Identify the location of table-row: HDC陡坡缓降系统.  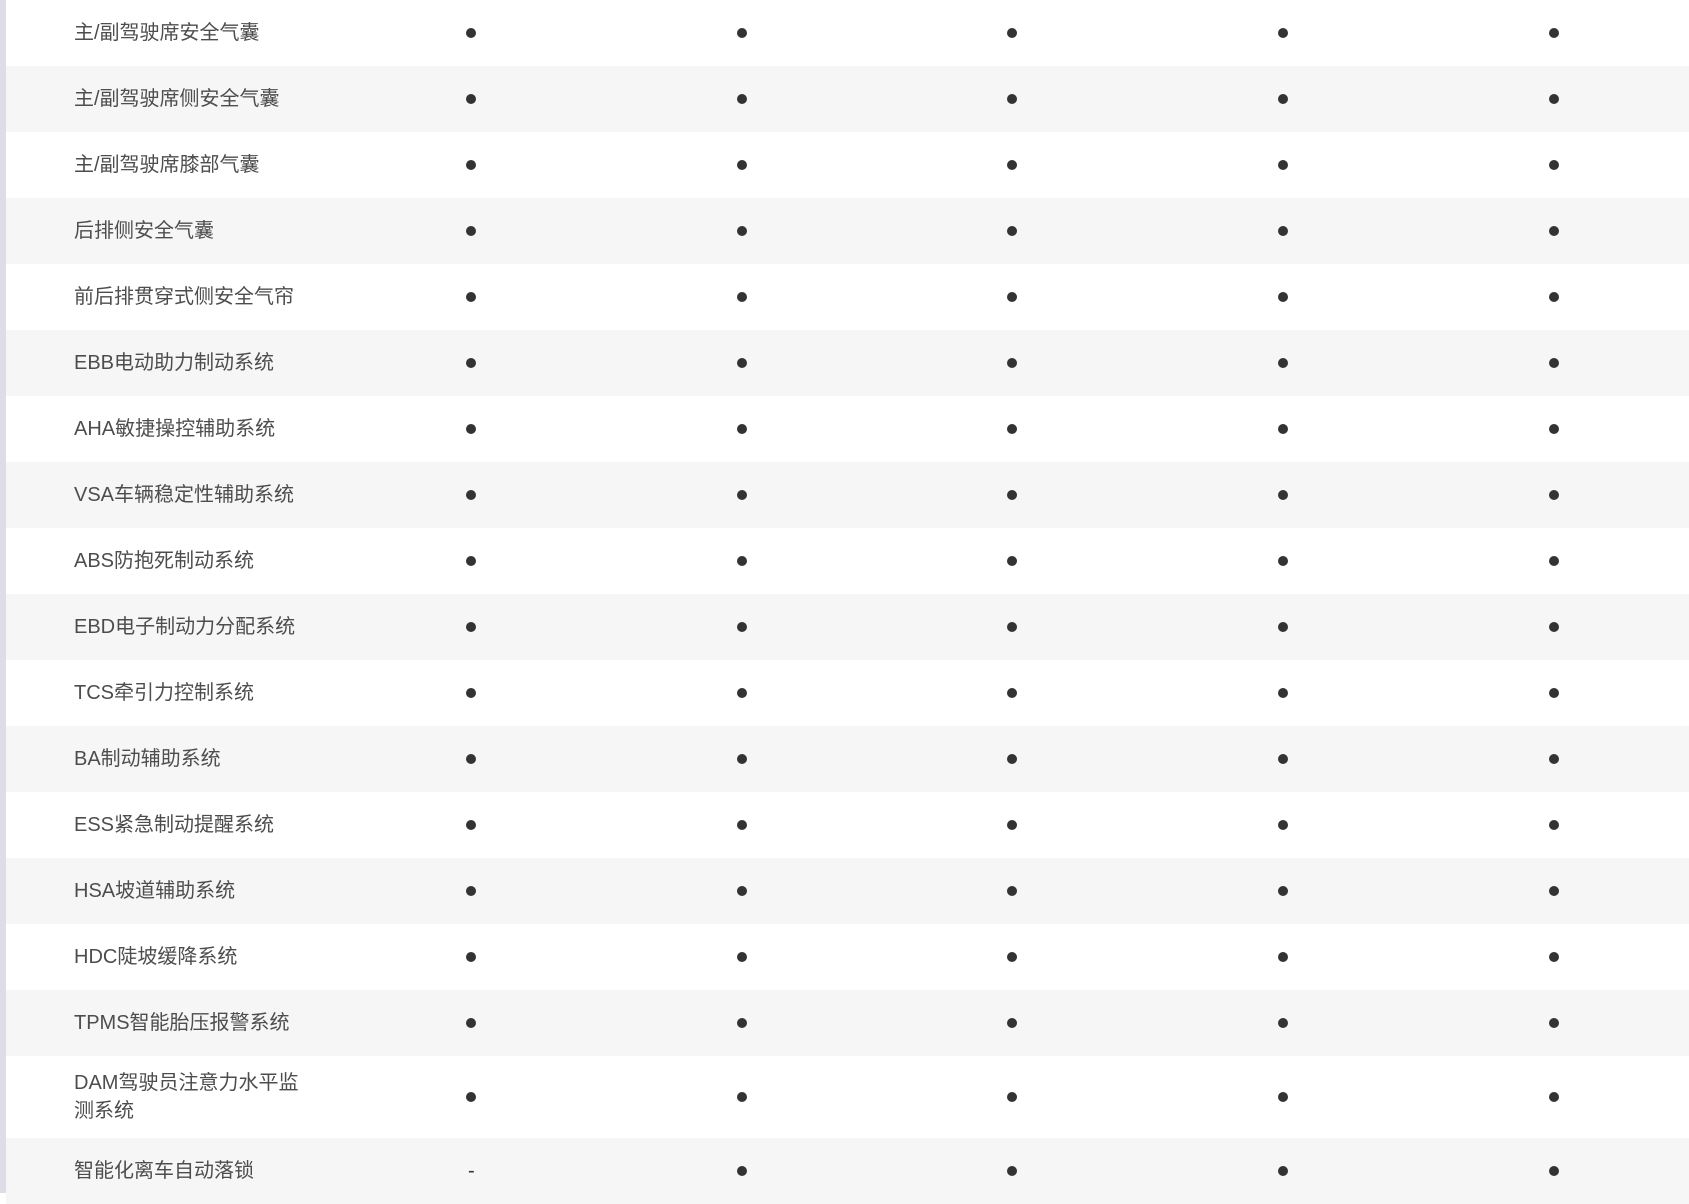
(847, 957).